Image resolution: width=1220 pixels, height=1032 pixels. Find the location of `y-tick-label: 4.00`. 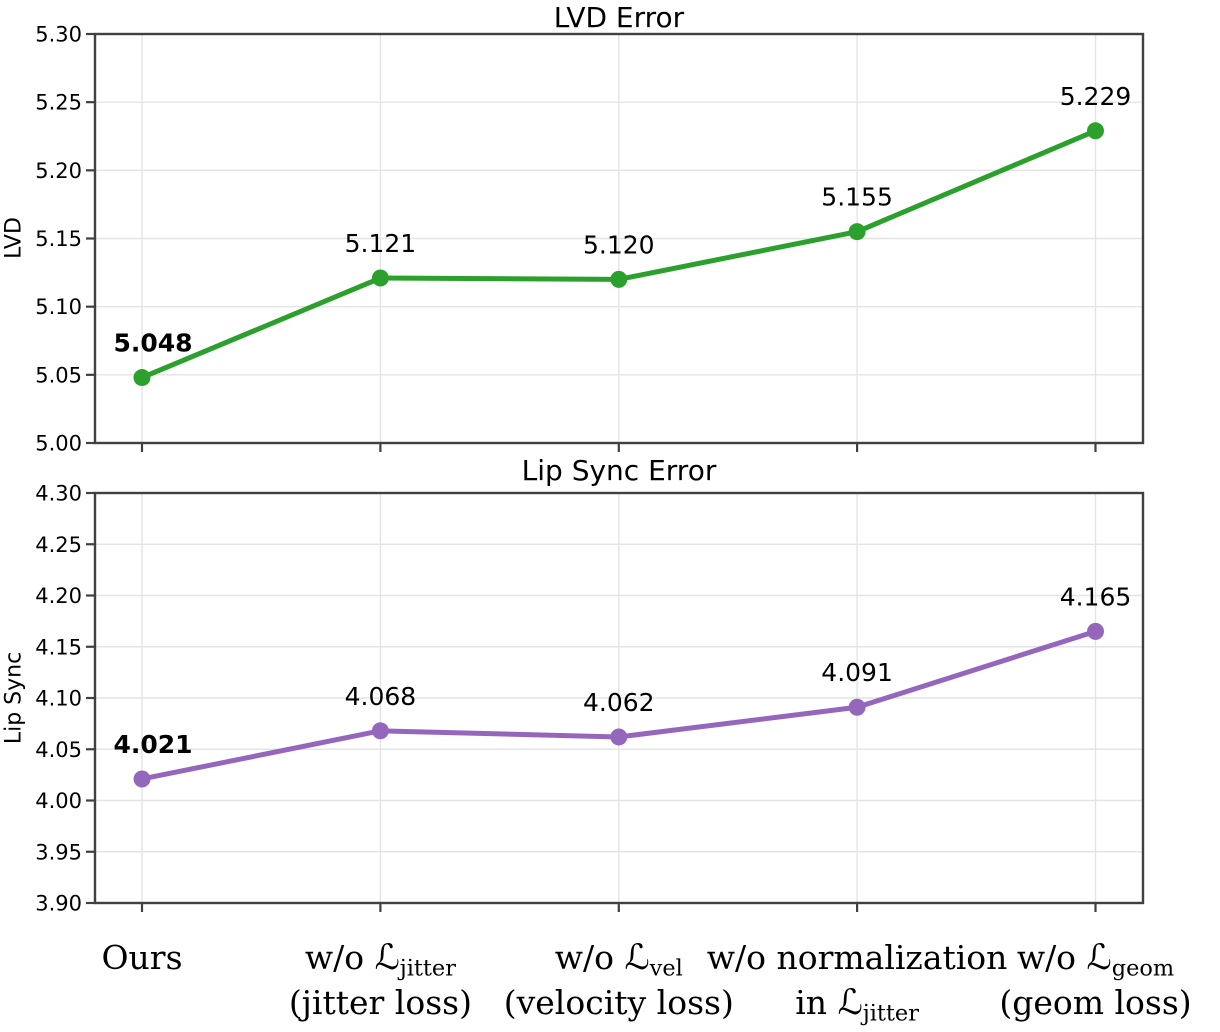

y-tick-label: 4.00 is located at coordinates (58, 801).